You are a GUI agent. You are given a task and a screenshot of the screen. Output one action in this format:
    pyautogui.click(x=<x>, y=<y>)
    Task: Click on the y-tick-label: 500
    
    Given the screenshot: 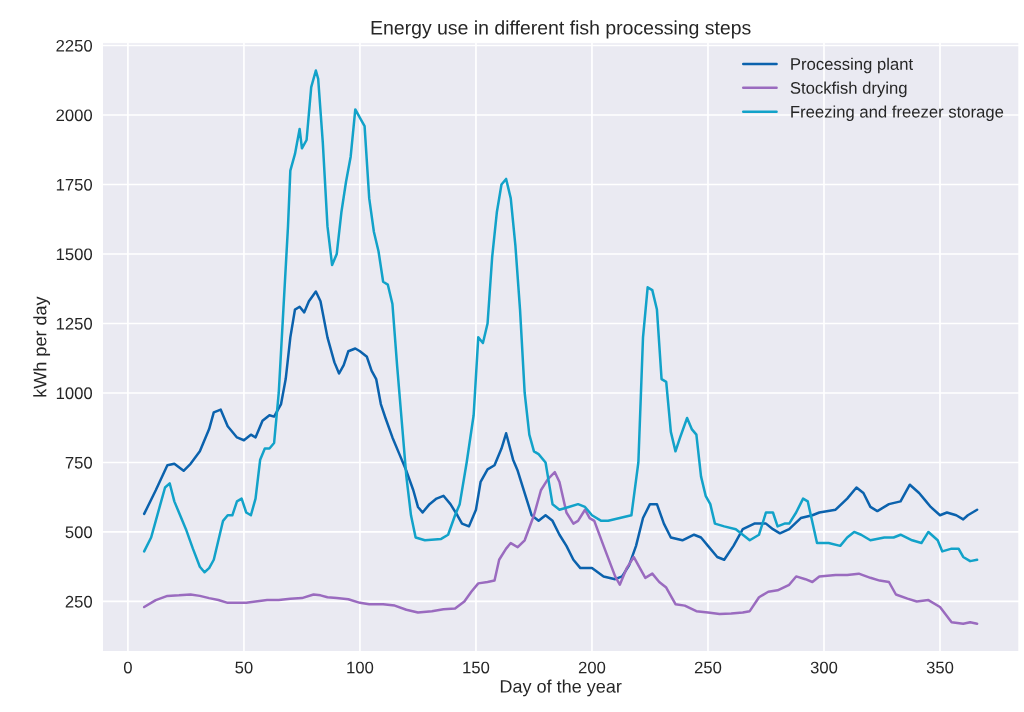 What is the action you would take?
    pyautogui.click(x=79, y=532)
    